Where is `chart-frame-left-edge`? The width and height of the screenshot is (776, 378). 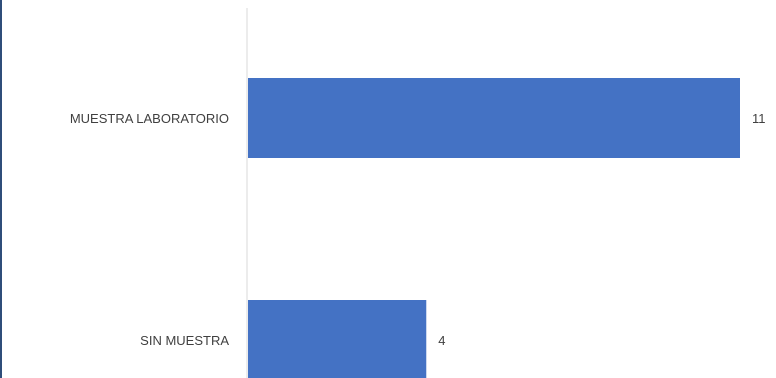
chart-frame-left-edge is located at coordinates (1, 189).